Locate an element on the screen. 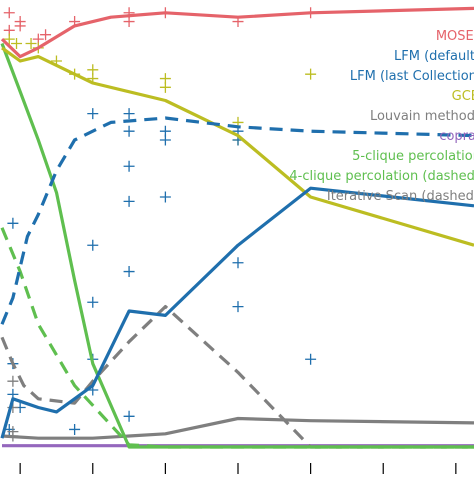  legend-label-8: Iterative Scan (dashed) is located at coordinates (400, 196).